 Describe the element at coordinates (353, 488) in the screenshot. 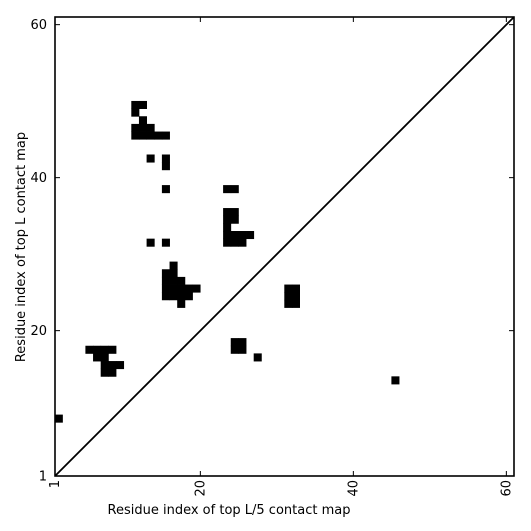

I see `x-tick-label: 40` at that location.